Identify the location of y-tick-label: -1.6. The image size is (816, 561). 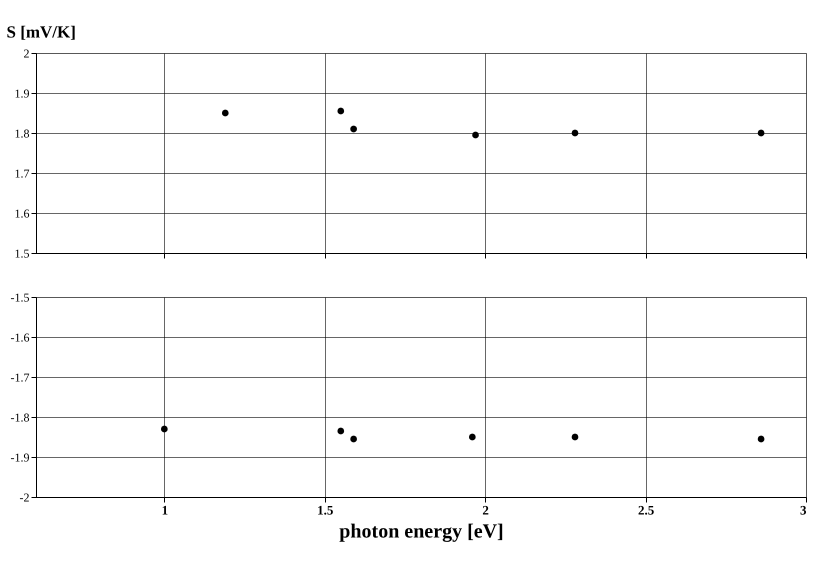
(20, 337).